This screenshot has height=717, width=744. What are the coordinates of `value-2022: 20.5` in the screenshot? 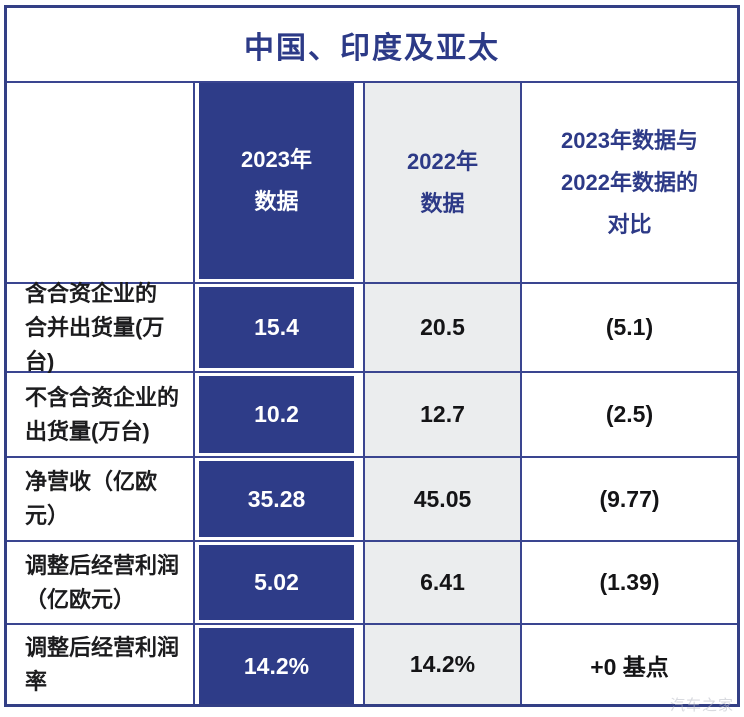 It's located at (442, 327).